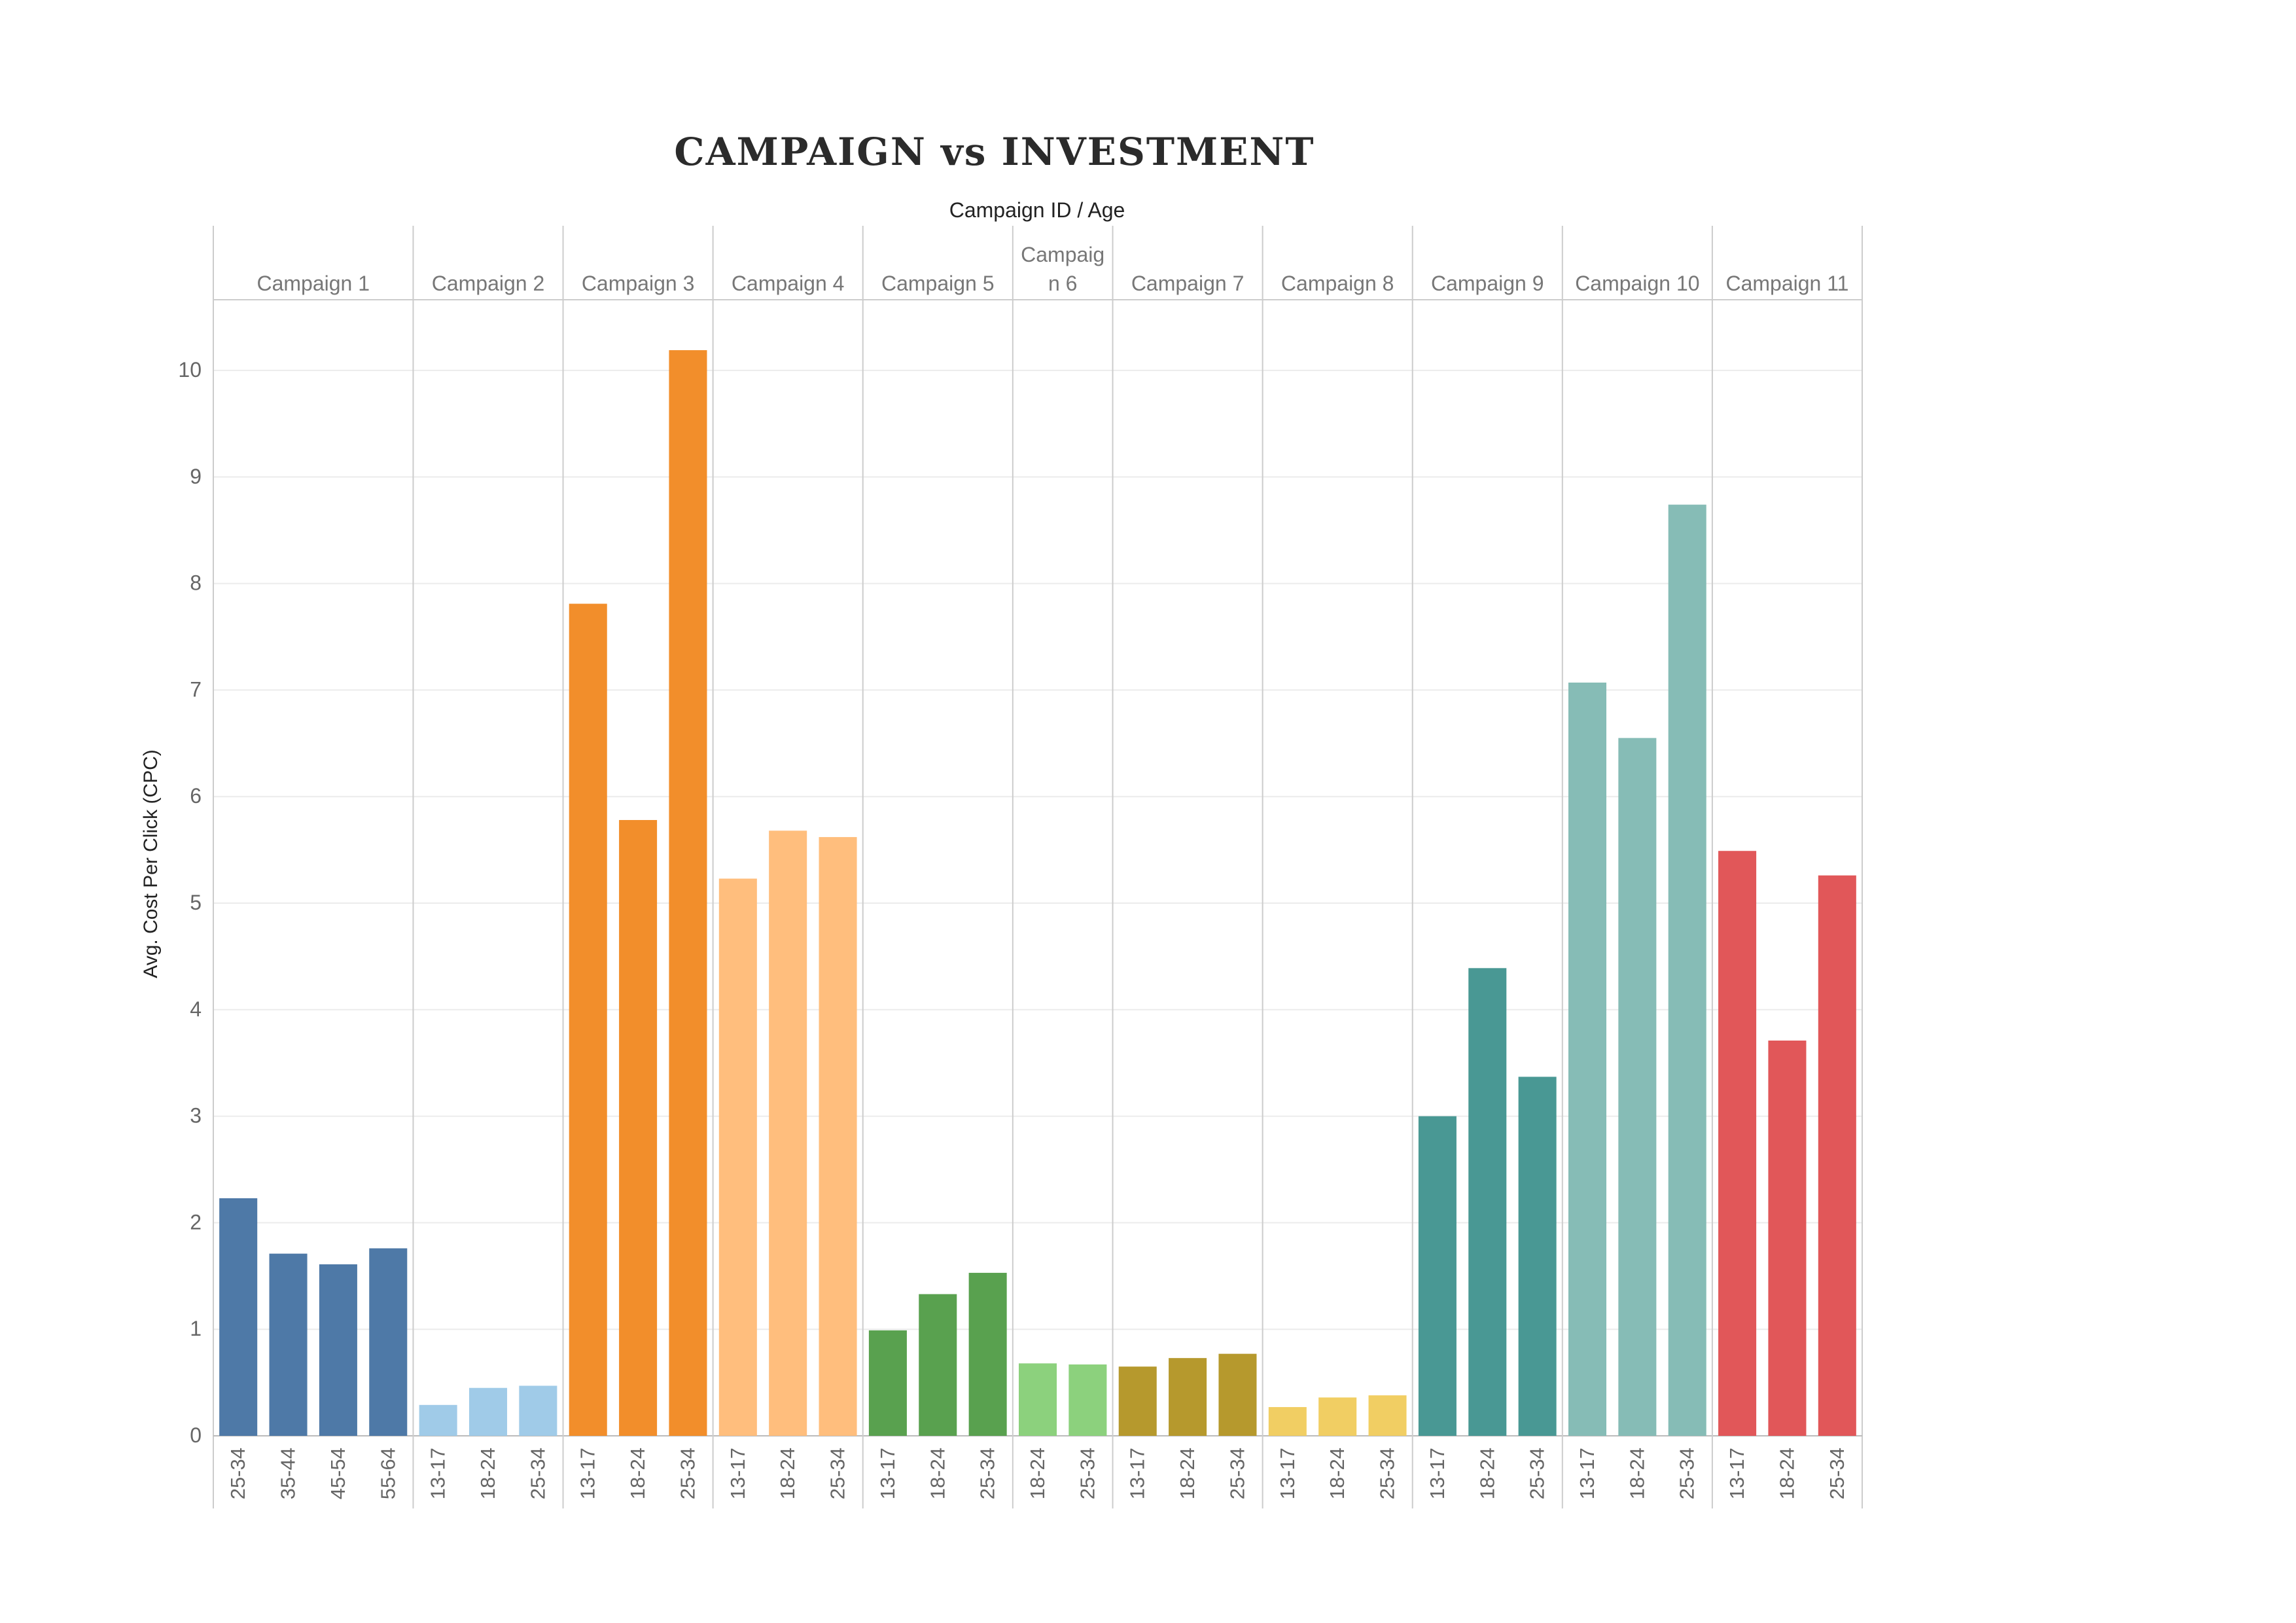 The image size is (2296, 1623). What do you see at coordinates (1637, 283) in the screenshot?
I see `group-label: Campaign 10` at bounding box center [1637, 283].